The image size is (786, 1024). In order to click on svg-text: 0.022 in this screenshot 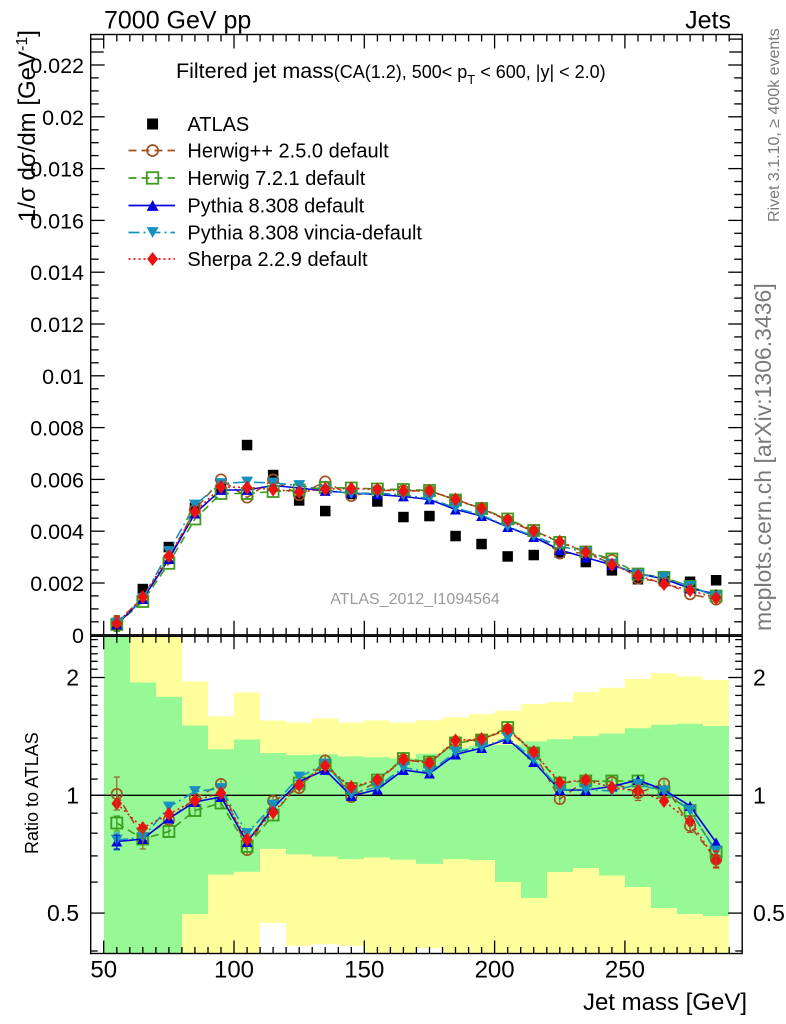, I will do `click(57, 66)`.